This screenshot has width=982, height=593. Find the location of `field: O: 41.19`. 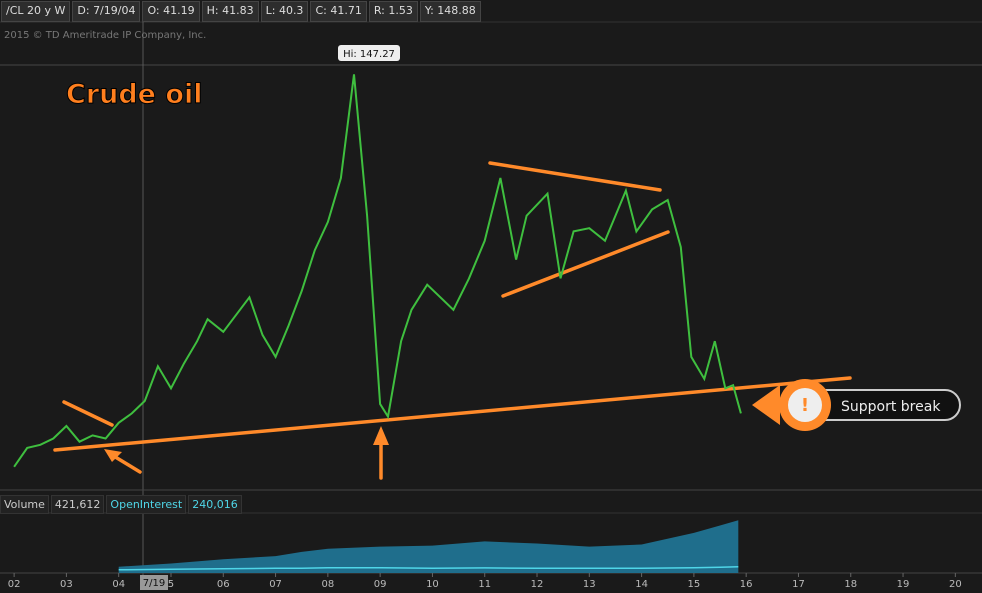

field: O: 41.19 is located at coordinates (171, 11).